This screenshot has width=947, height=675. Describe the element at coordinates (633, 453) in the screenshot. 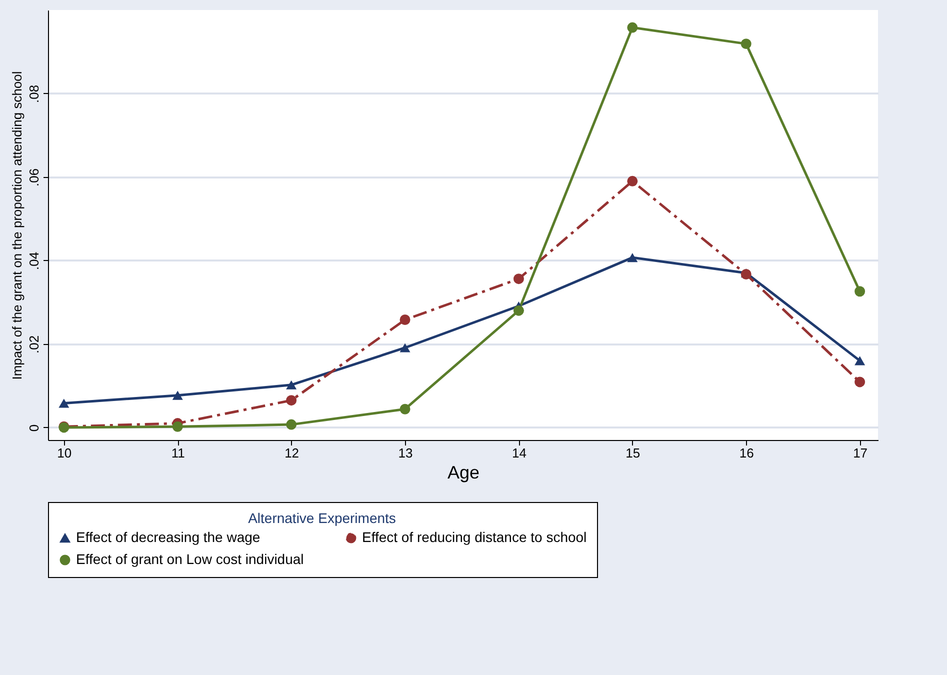

I see `x-tick-label: 15` at that location.